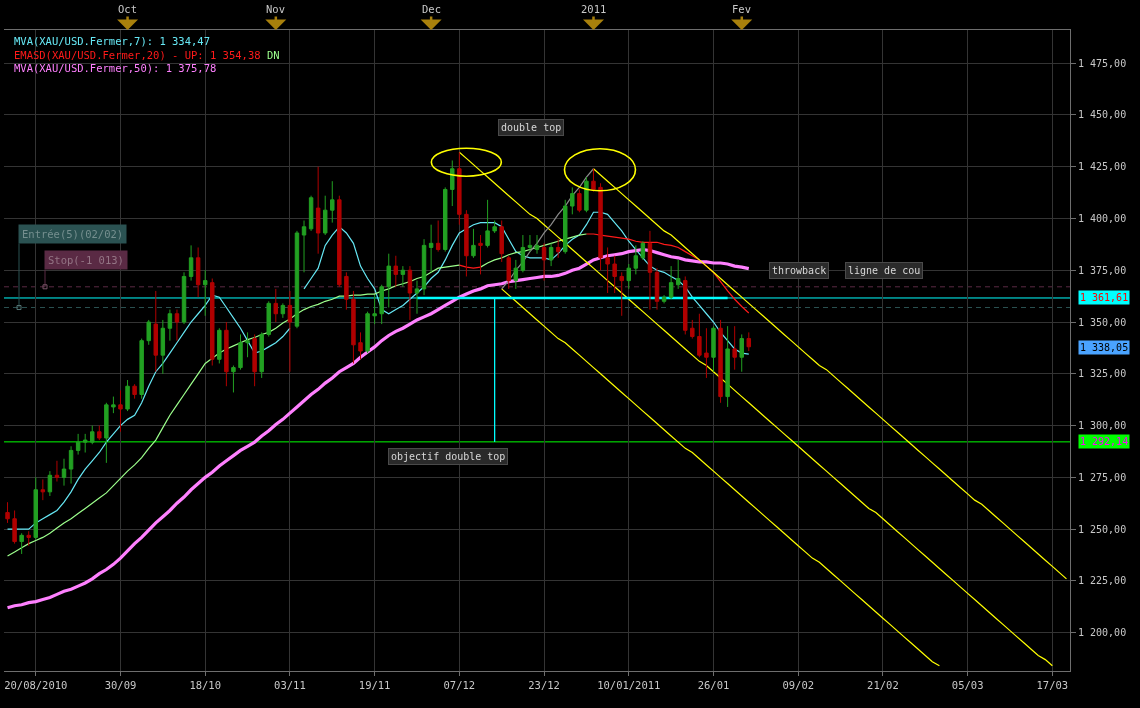  What do you see at coordinates (1102, 477) in the screenshot?
I see `y-tick-label: 1 275,00` at bounding box center [1102, 477].